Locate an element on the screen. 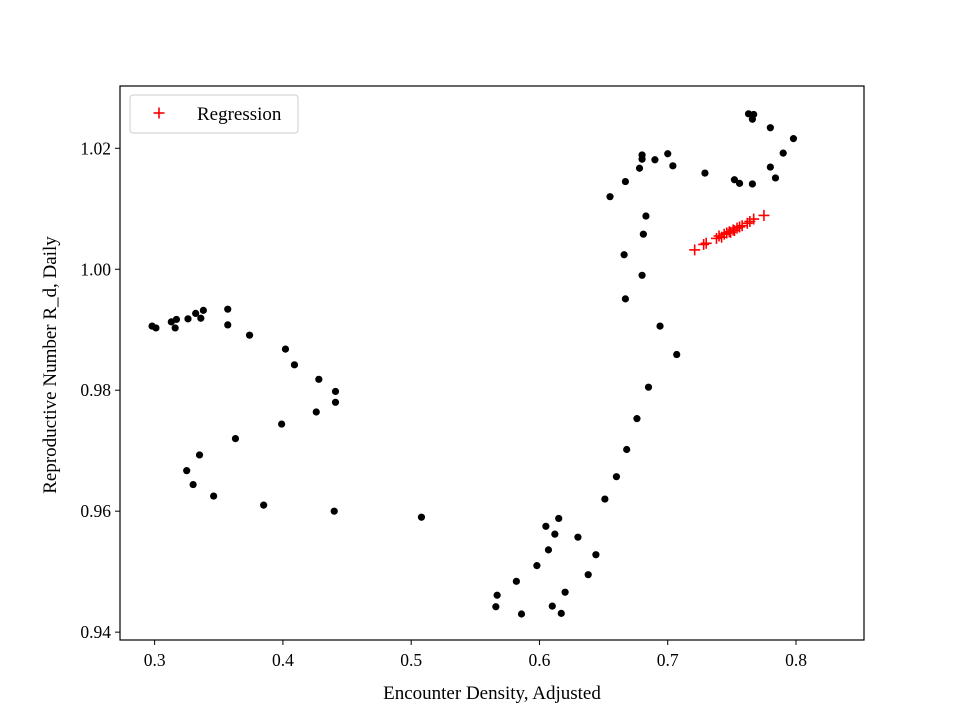  x-tick-label: 0.7 is located at coordinates (668, 660).